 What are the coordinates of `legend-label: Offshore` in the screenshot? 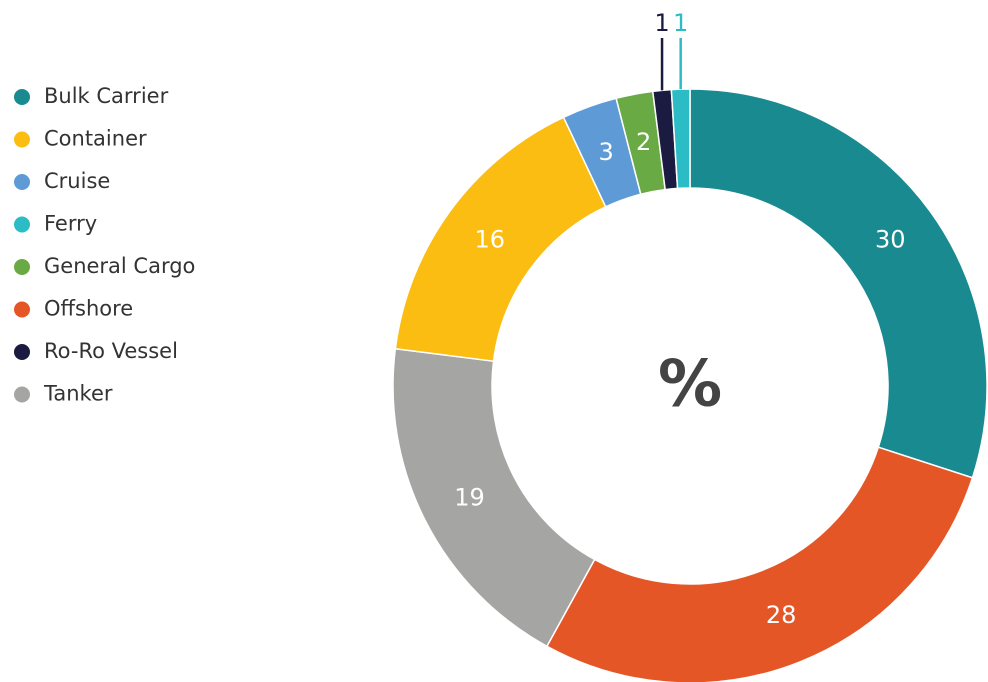 It's located at (88, 309).